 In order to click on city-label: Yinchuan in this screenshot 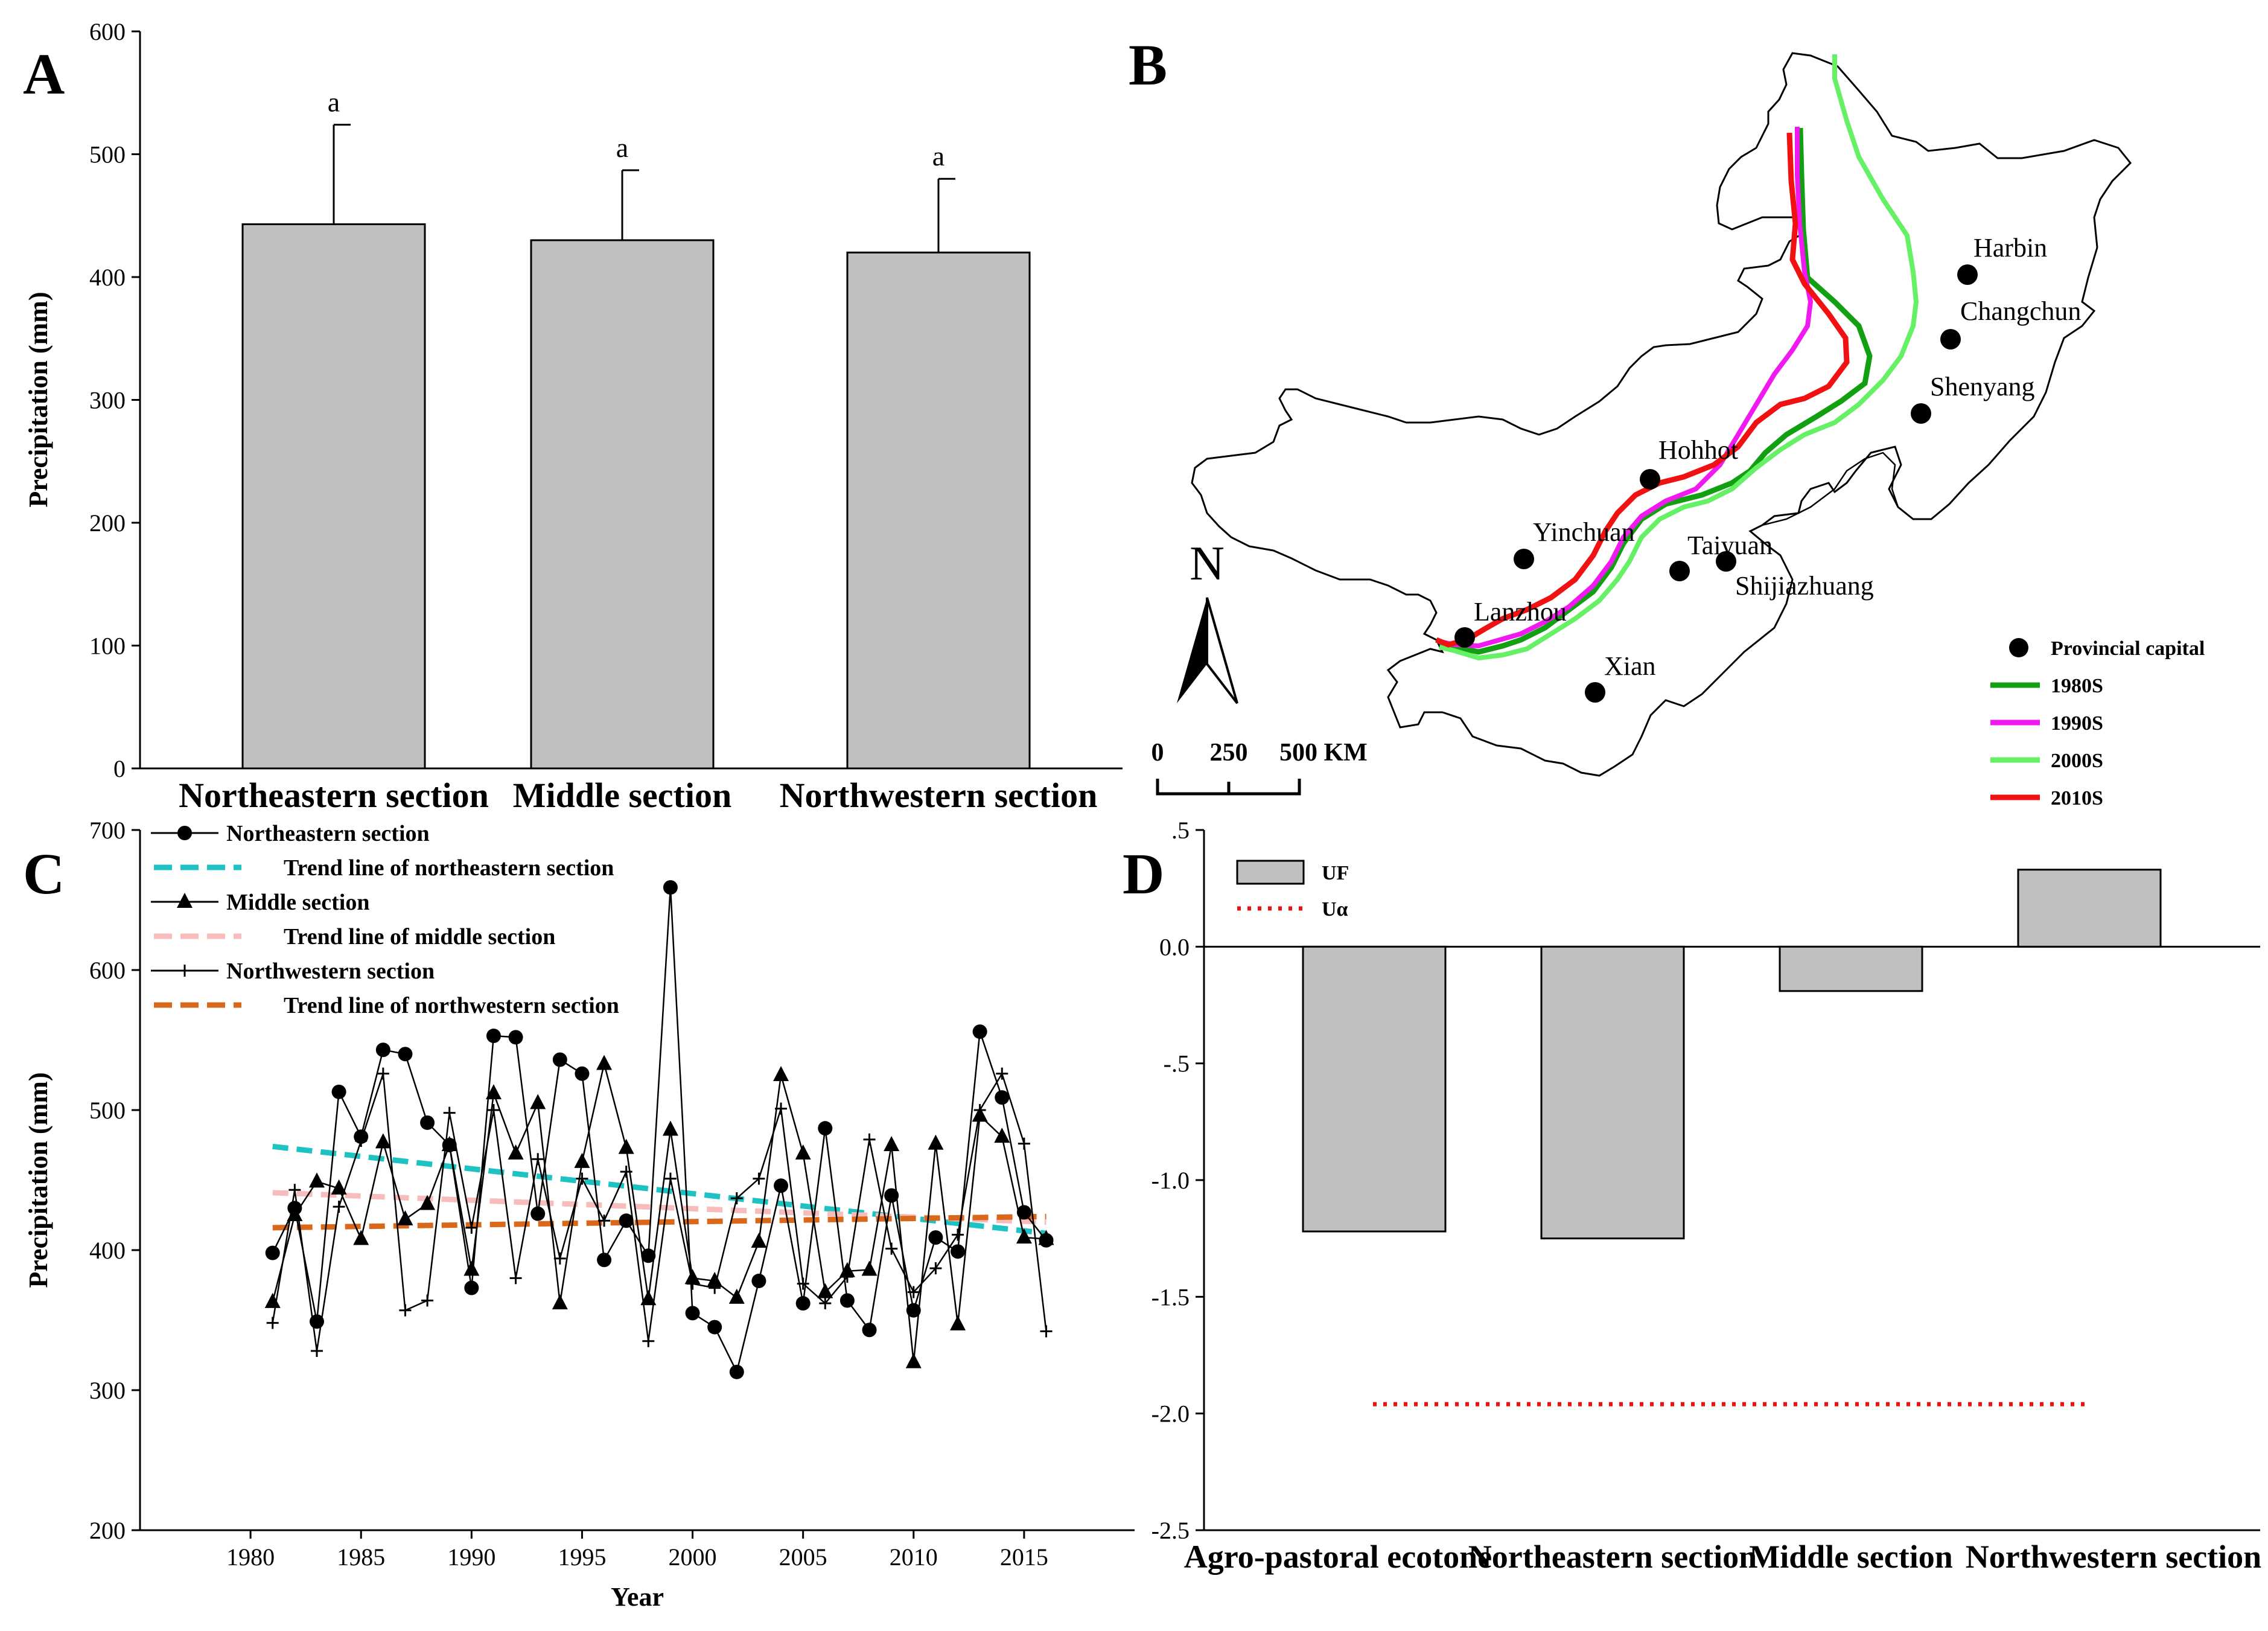, I will do `click(1584, 532)`.